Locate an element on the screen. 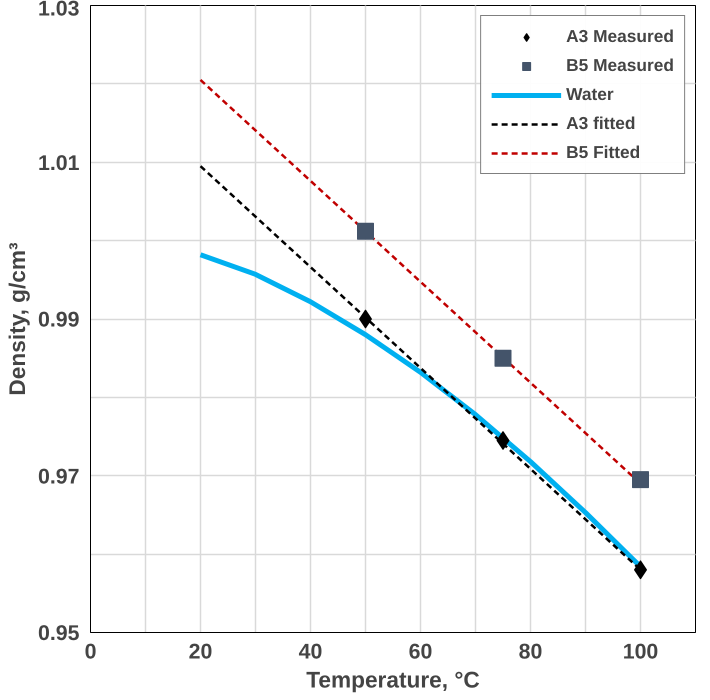 This screenshot has height=700, width=710. y-tick-label: 0.97 is located at coordinates (59, 476).